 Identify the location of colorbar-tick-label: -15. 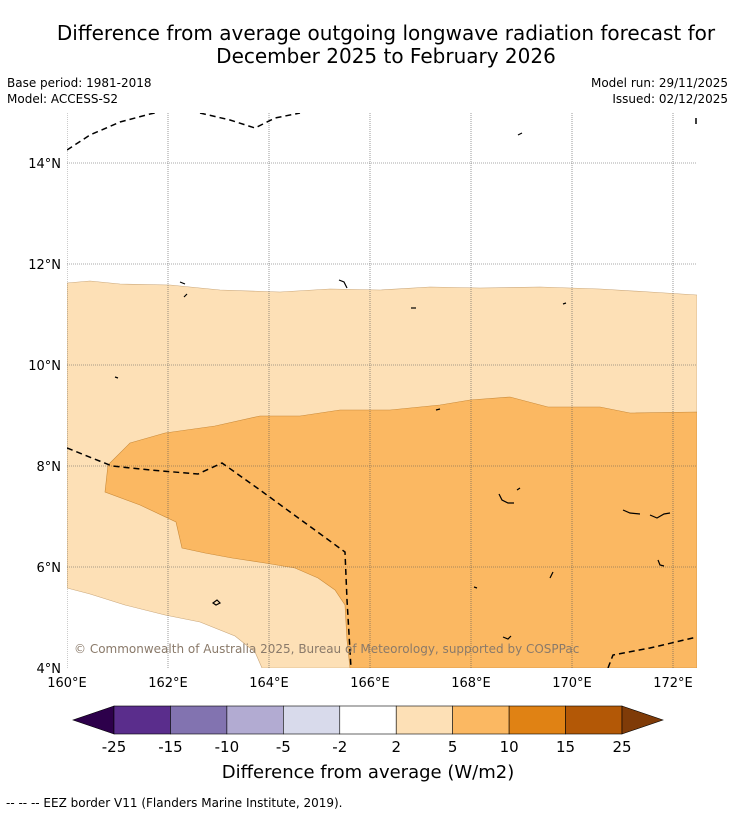
(170, 747).